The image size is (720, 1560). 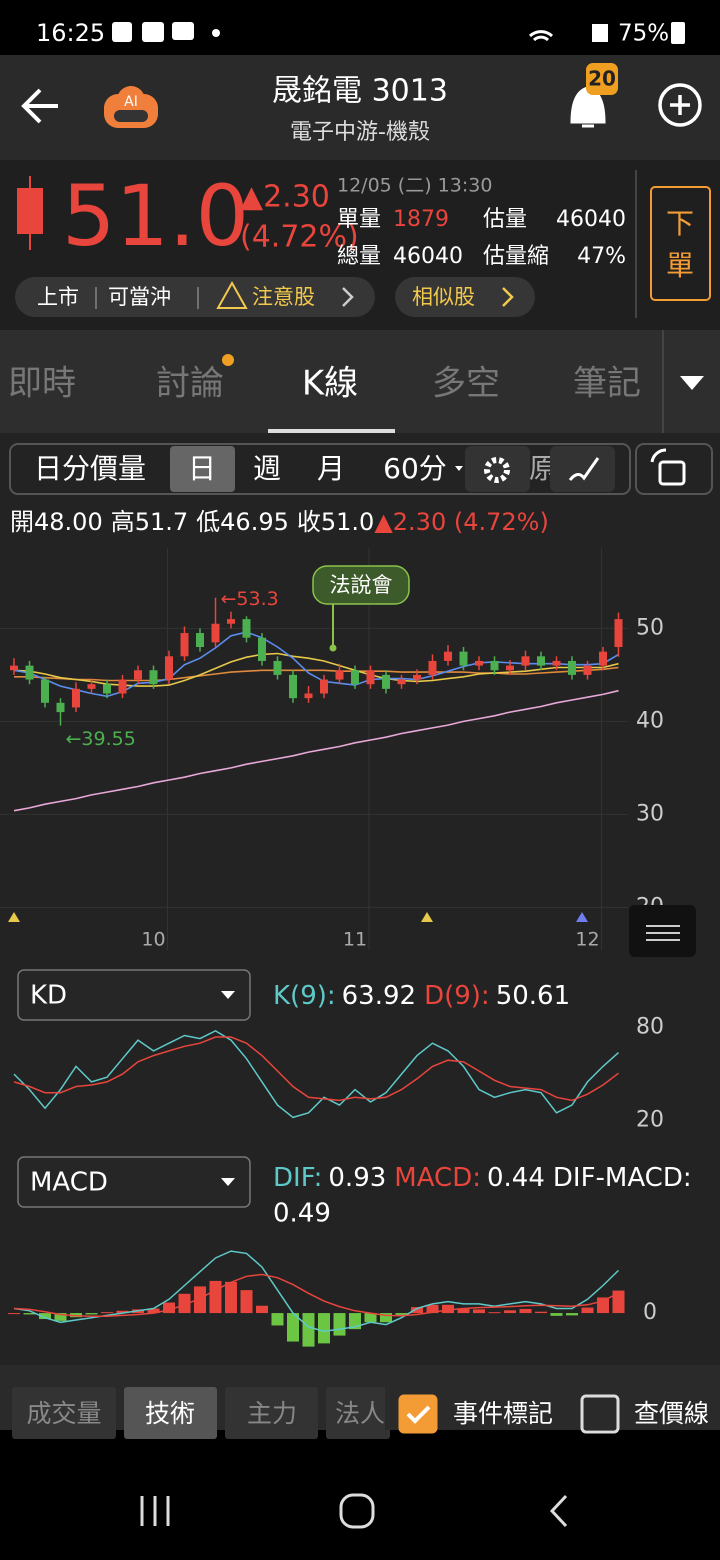 What do you see at coordinates (357, 1178) in the screenshot?
I see `legend-value: 0.93` at bounding box center [357, 1178].